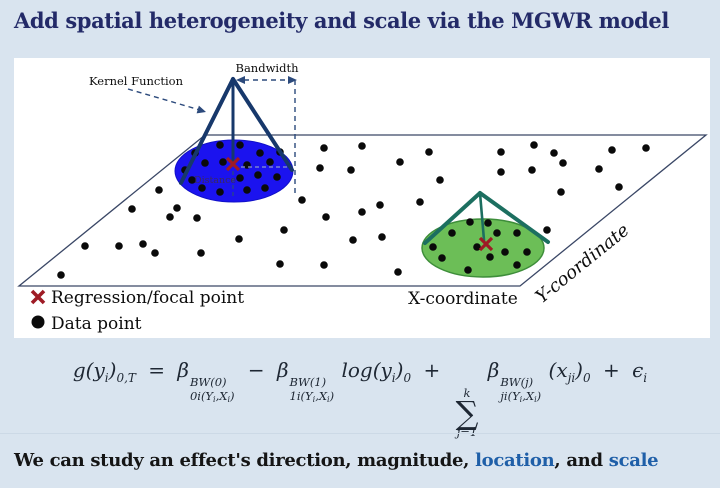 The height and width of the screenshot is (488, 720). I want to click on legend: Regression/focal point Data point, so click(137, 311).